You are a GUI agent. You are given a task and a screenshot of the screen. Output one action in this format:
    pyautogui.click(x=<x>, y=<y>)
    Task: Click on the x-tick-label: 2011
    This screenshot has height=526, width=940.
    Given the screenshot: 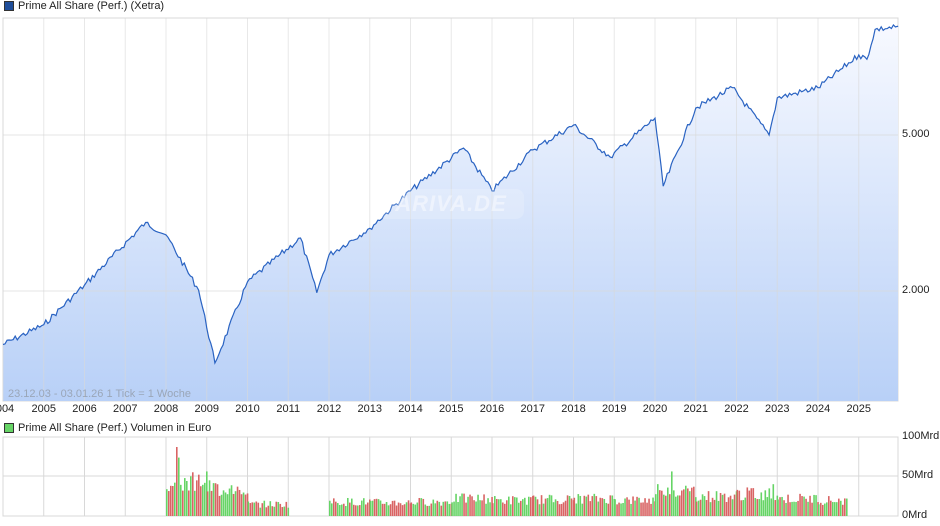 What is the action you would take?
    pyautogui.click(x=288, y=409)
    